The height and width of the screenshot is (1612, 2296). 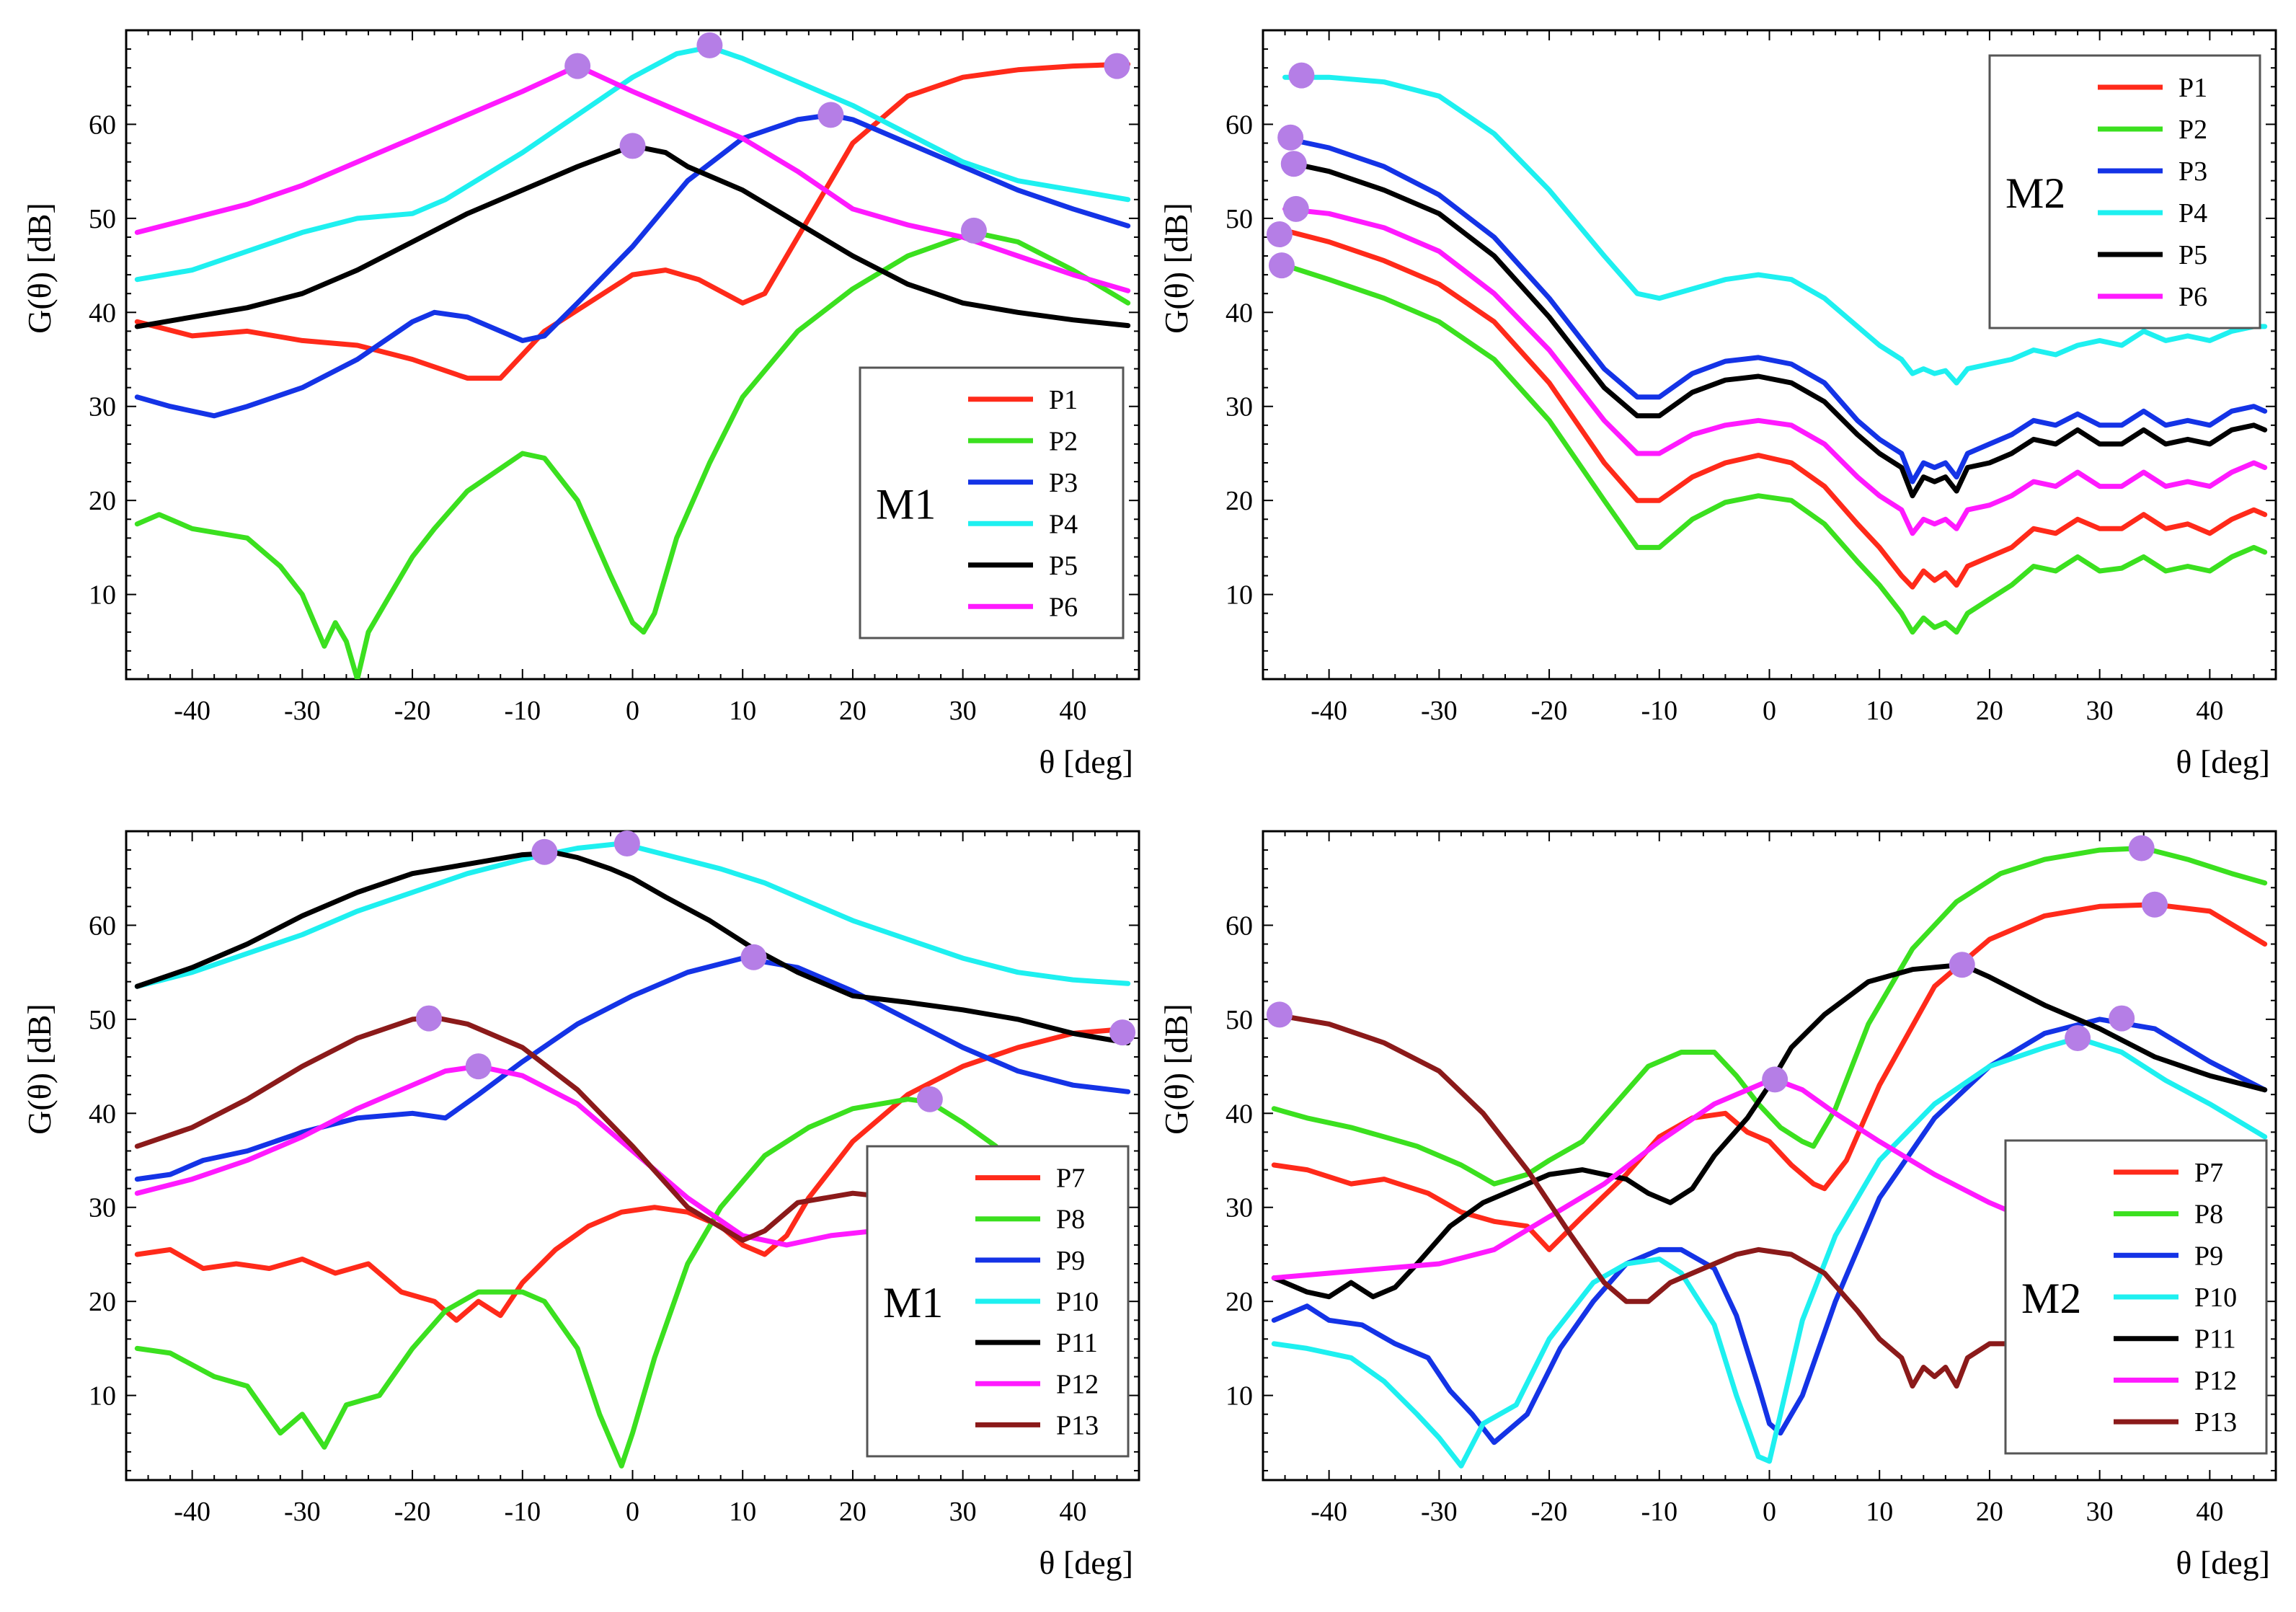 I want to click on series-line-p8, so click(x=566, y=1283).